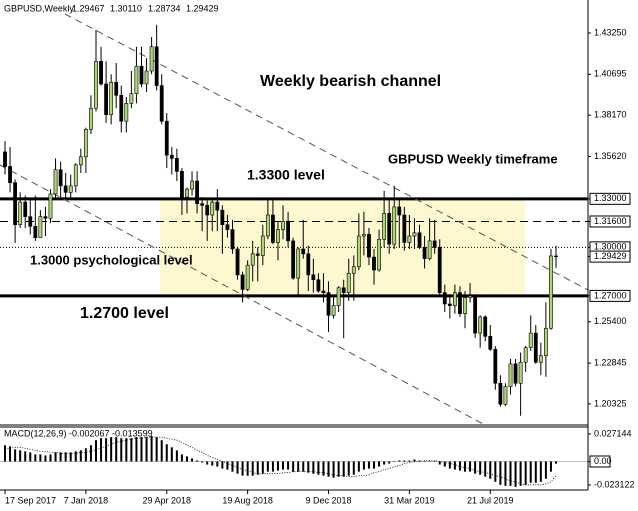 The height and width of the screenshot is (511, 638). What do you see at coordinates (126, 8) in the screenshot?
I see `header-value: 1.30110` at bounding box center [126, 8].